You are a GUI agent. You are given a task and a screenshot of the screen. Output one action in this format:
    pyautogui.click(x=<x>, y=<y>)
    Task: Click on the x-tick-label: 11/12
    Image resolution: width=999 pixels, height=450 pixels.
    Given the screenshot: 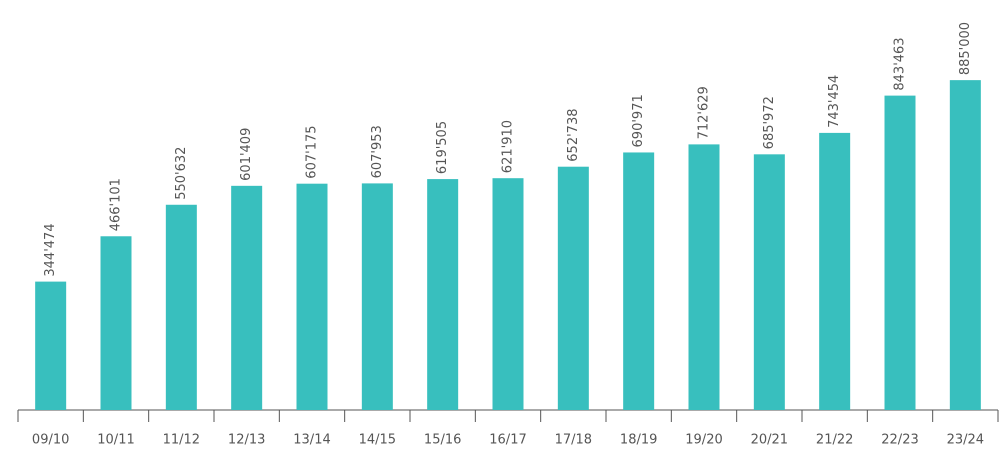 What is the action you would take?
    pyautogui.click(x=181, y=440)
    